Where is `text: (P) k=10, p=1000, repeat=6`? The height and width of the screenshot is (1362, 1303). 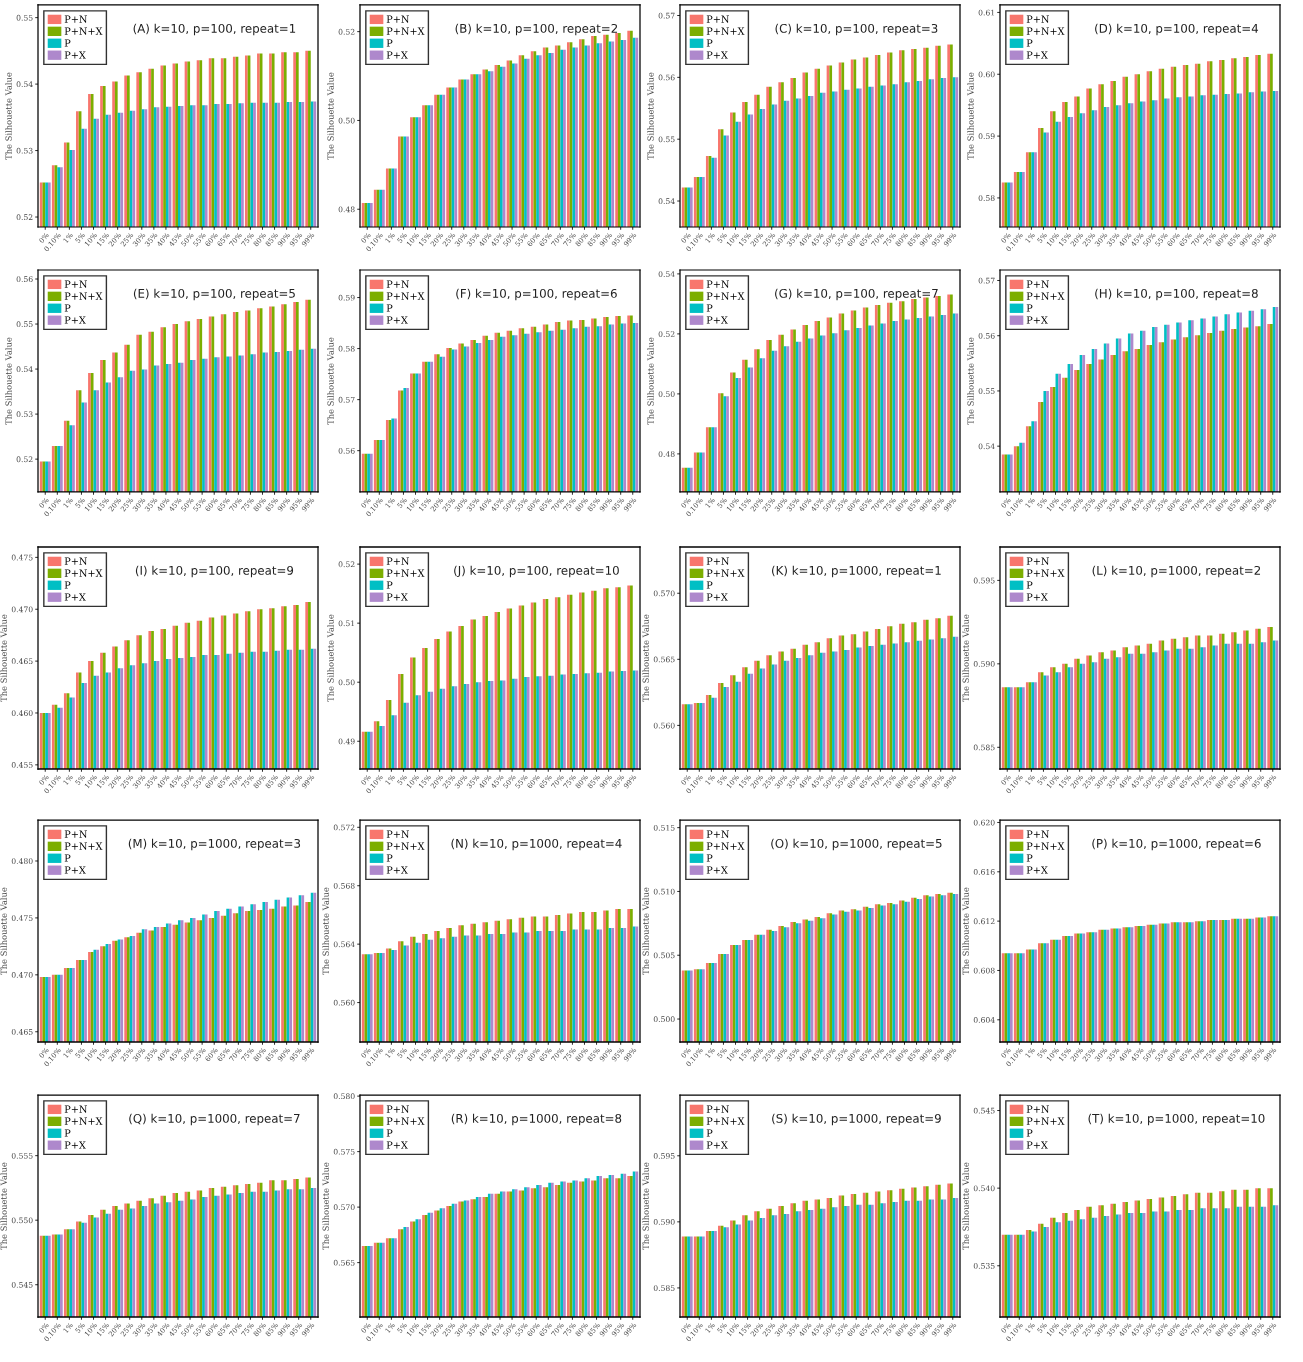
text: (P) k=10, p=1000, repeat=6 is located at coordinates (1176, 844).